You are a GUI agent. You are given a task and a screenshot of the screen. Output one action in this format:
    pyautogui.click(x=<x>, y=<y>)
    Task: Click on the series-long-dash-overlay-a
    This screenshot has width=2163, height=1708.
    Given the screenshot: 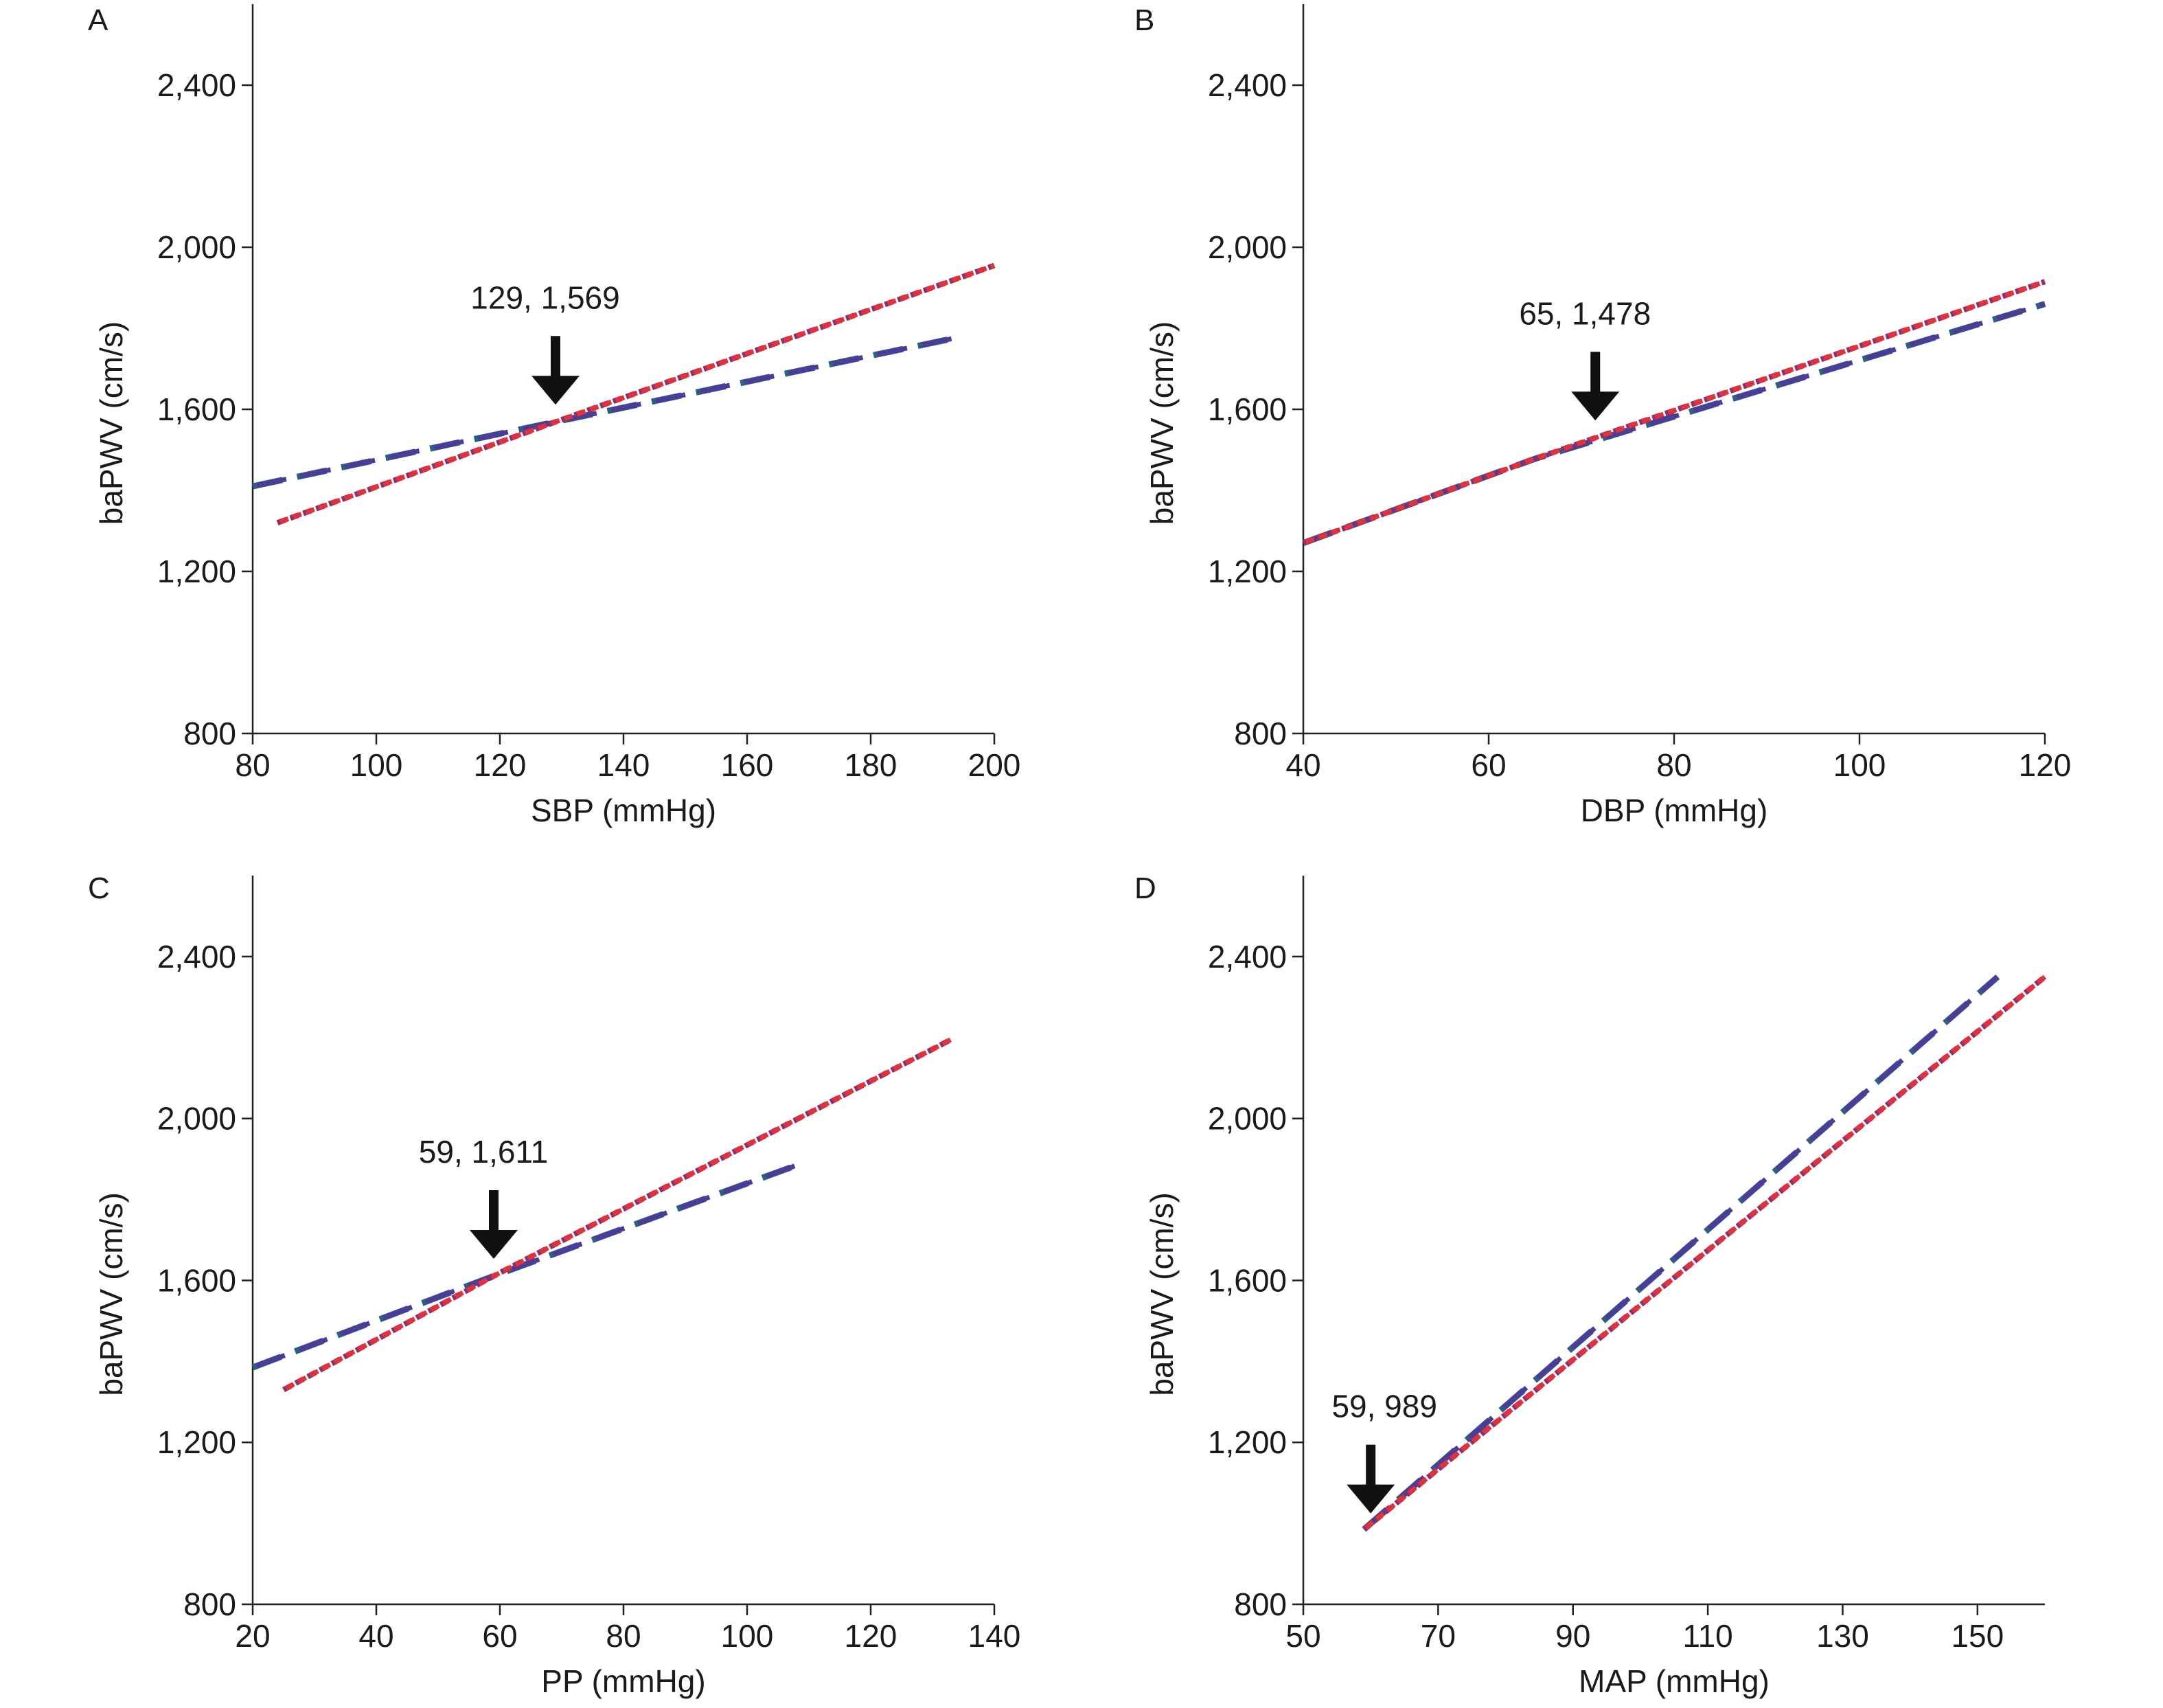 What is the action you would take?
    pyautogui.click(x=605, y=412)
    